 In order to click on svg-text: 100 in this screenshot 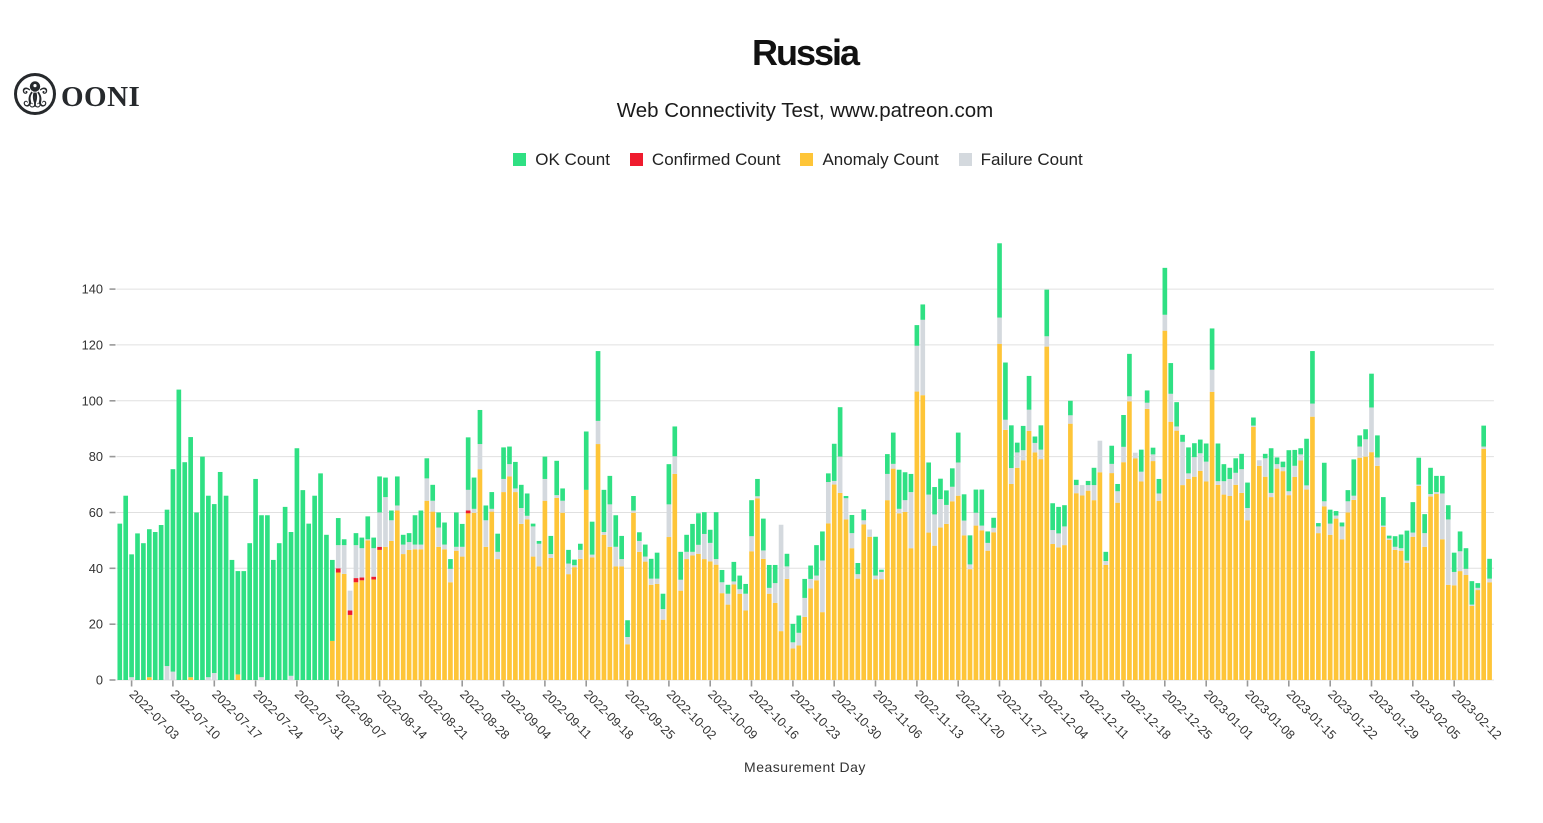, I will do `click(92, 400)`.